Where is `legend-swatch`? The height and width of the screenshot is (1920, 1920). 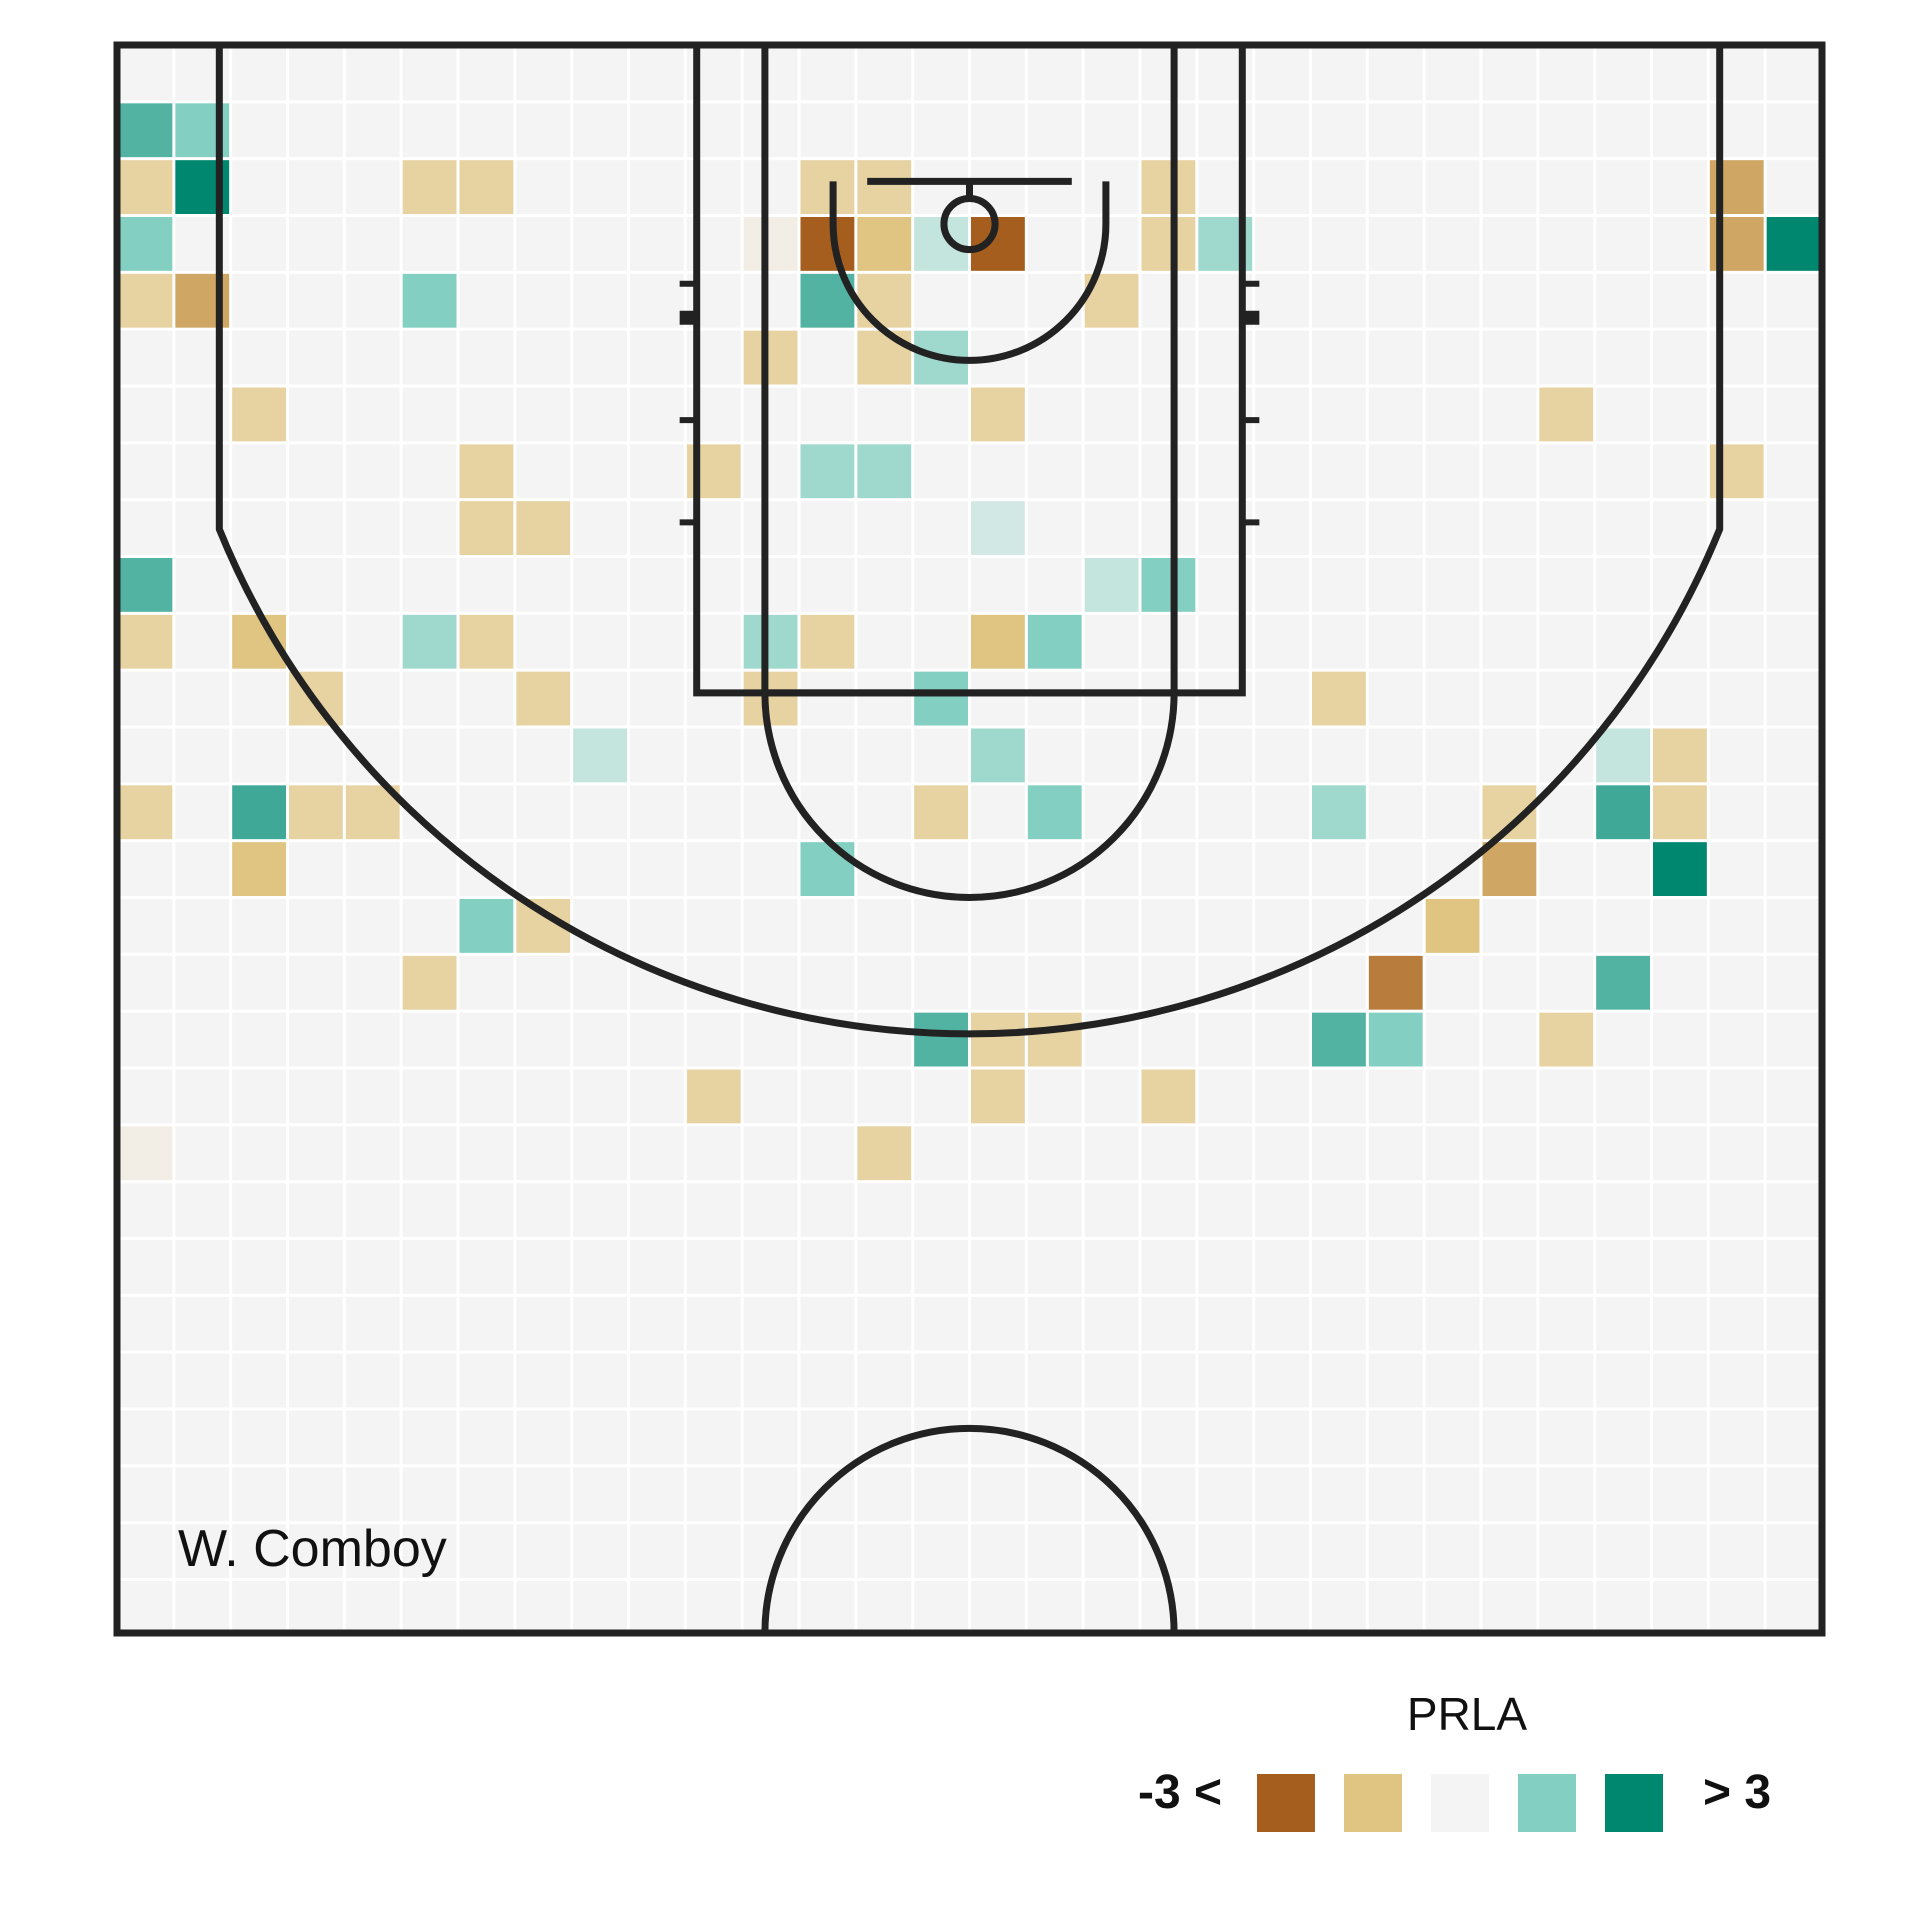
legend-swatch is located at coordinates (1373, 1803).